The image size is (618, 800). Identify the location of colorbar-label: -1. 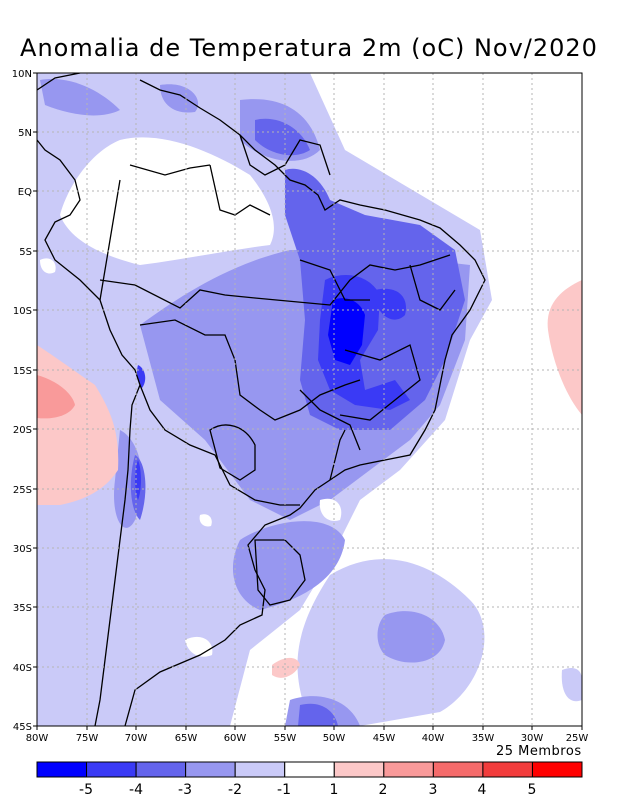
(284, 790).